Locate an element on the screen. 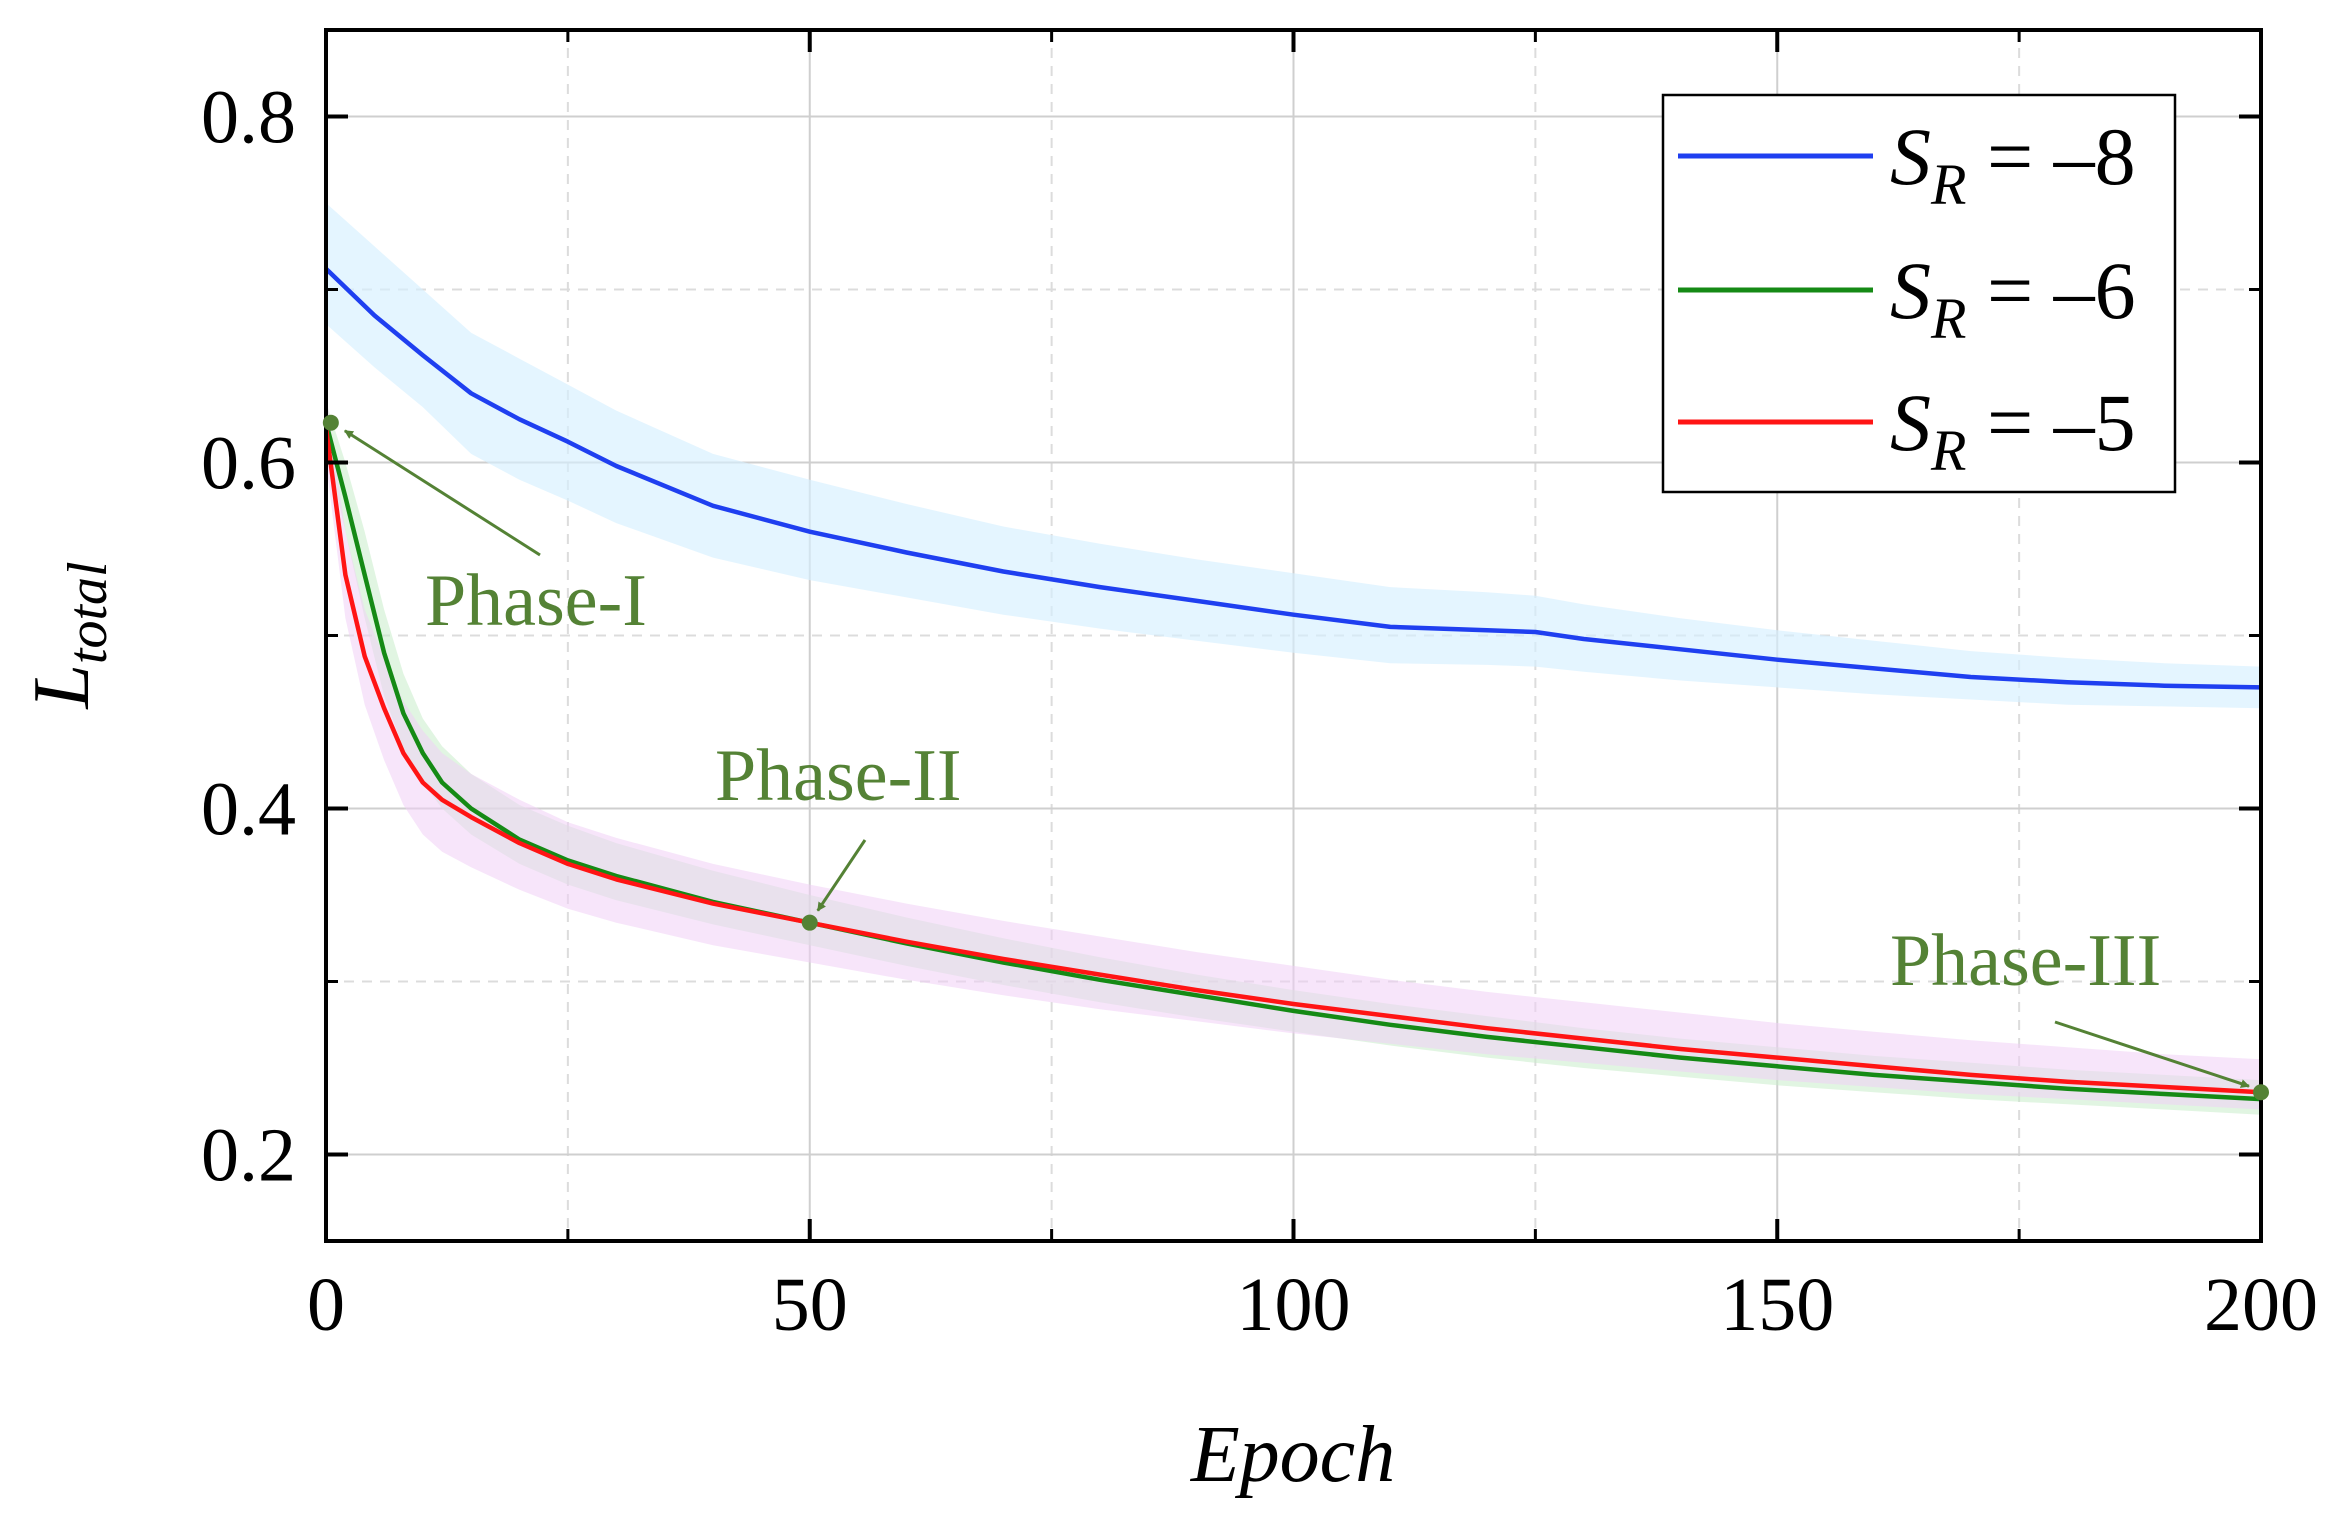 This screenshot has width=2339, height=1536. phase-2-arrow is located at coordinates (841, 875).